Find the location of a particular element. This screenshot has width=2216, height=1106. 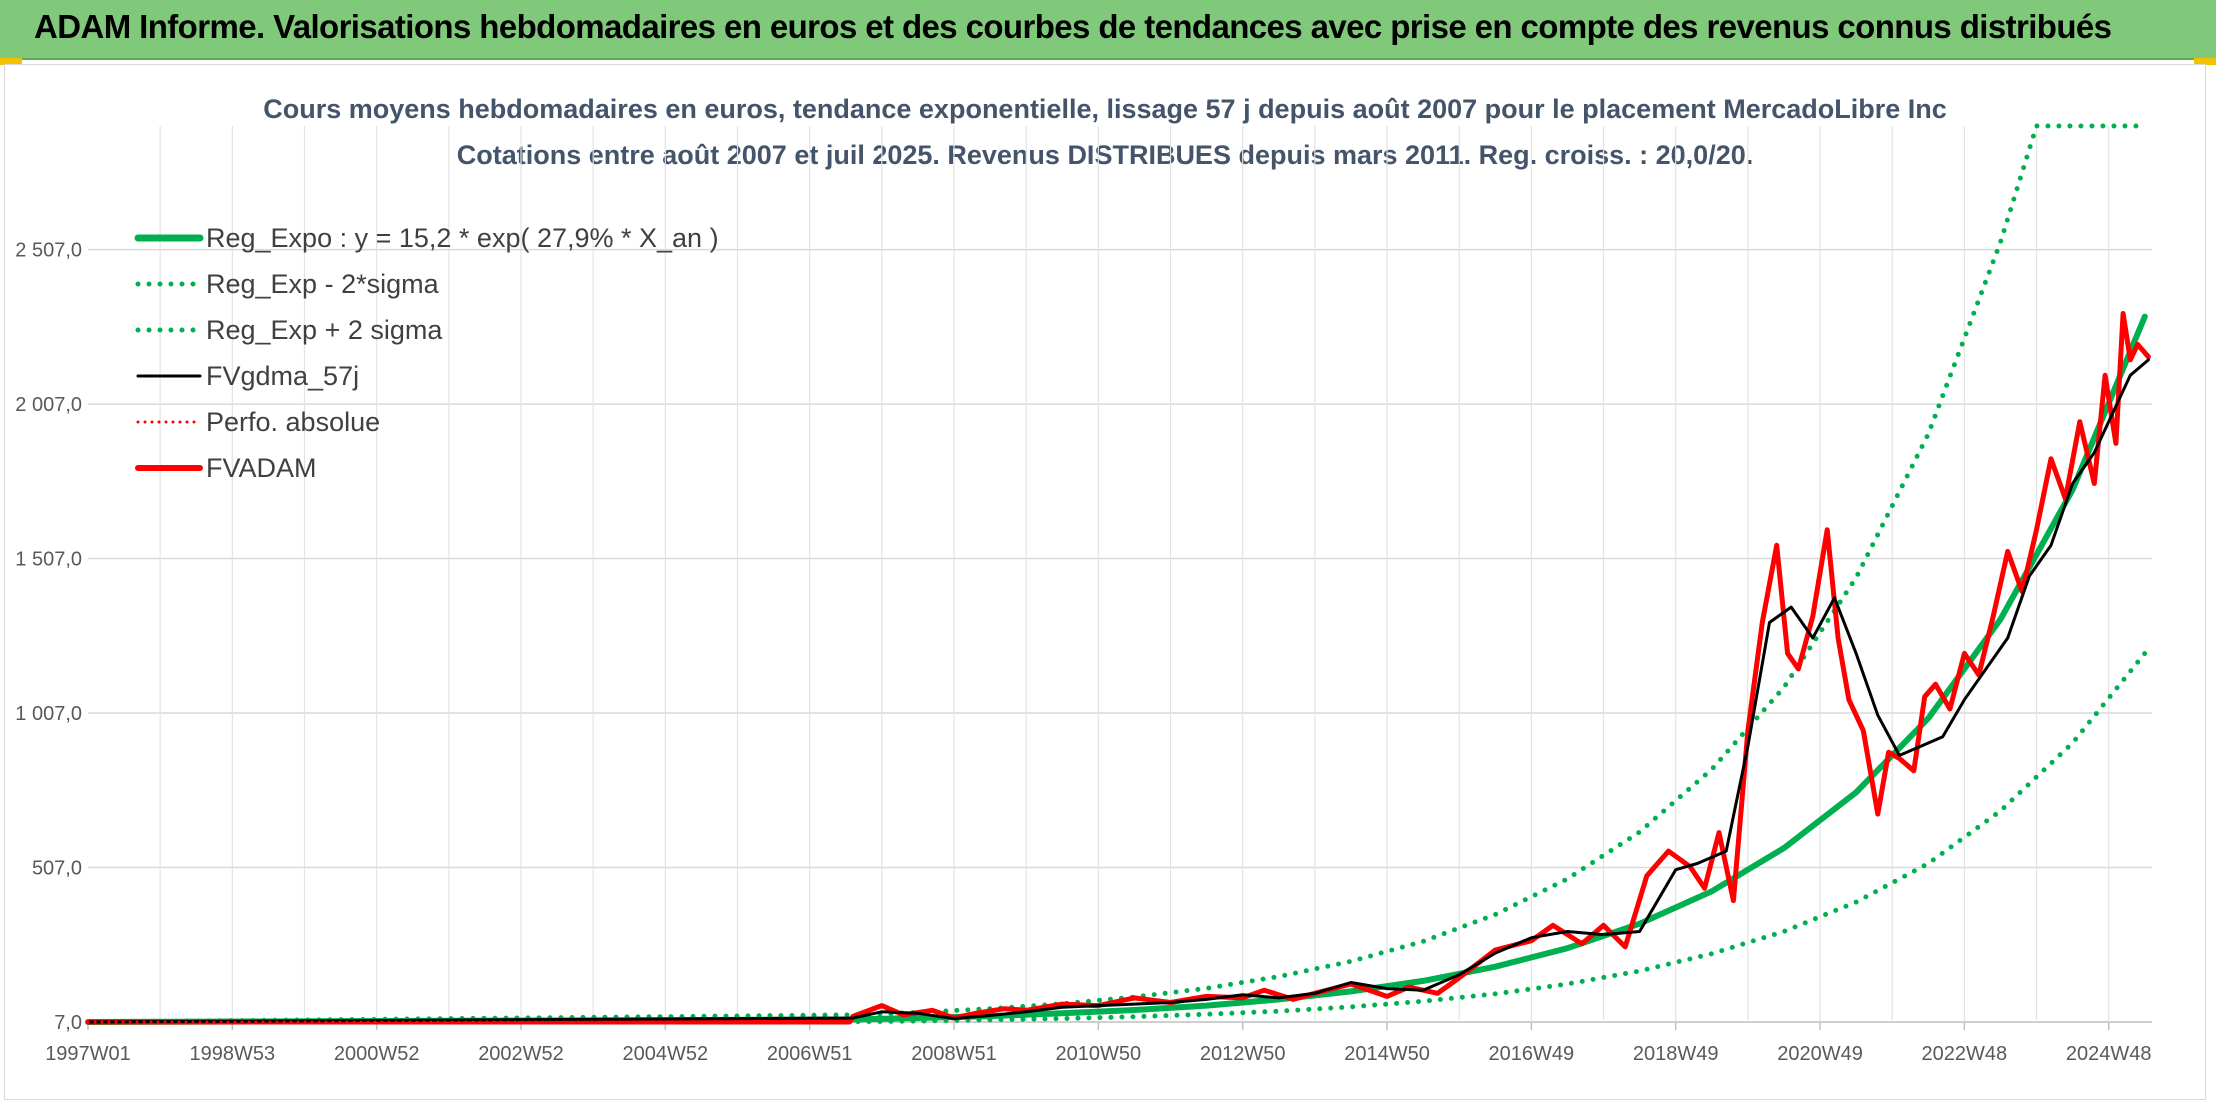

legend-label: FVADAM is located at coordinates (261, 468).